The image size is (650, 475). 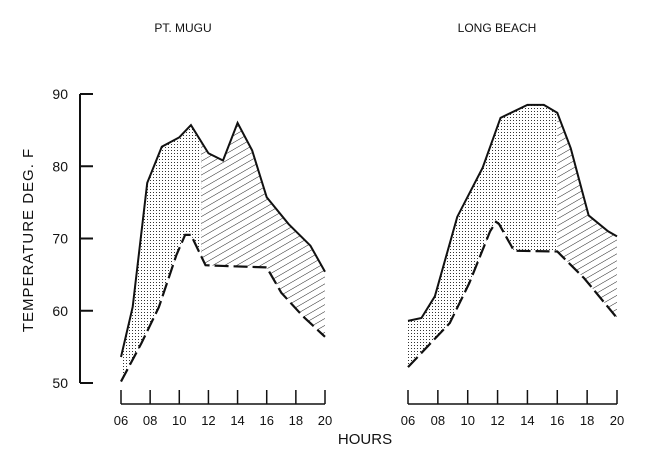 I want to click on y-tick-label: 60, so click(x=60, y=311).